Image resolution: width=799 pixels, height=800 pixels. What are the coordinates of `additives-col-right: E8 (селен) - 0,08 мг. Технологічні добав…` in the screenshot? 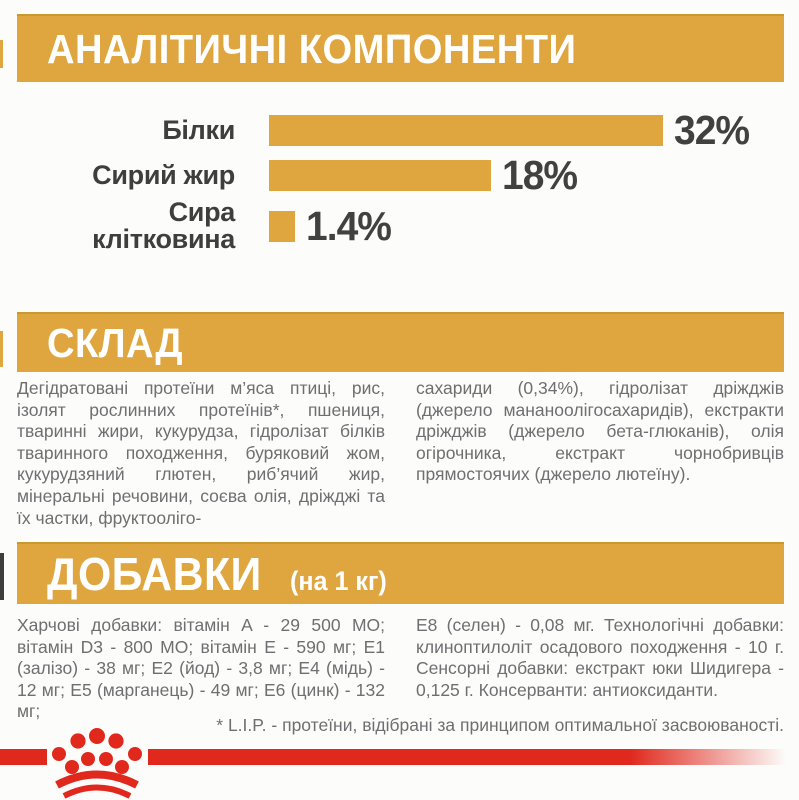 It's located at (600, 657).